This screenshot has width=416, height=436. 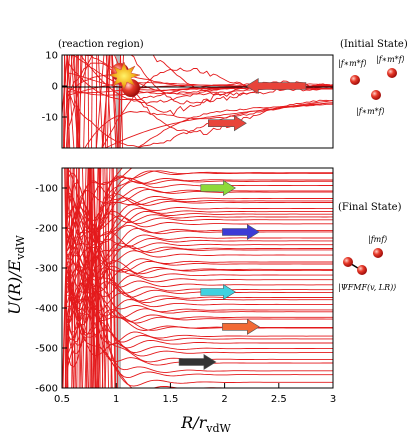 I want to click on green-arrow, so click(x=218, y=188).